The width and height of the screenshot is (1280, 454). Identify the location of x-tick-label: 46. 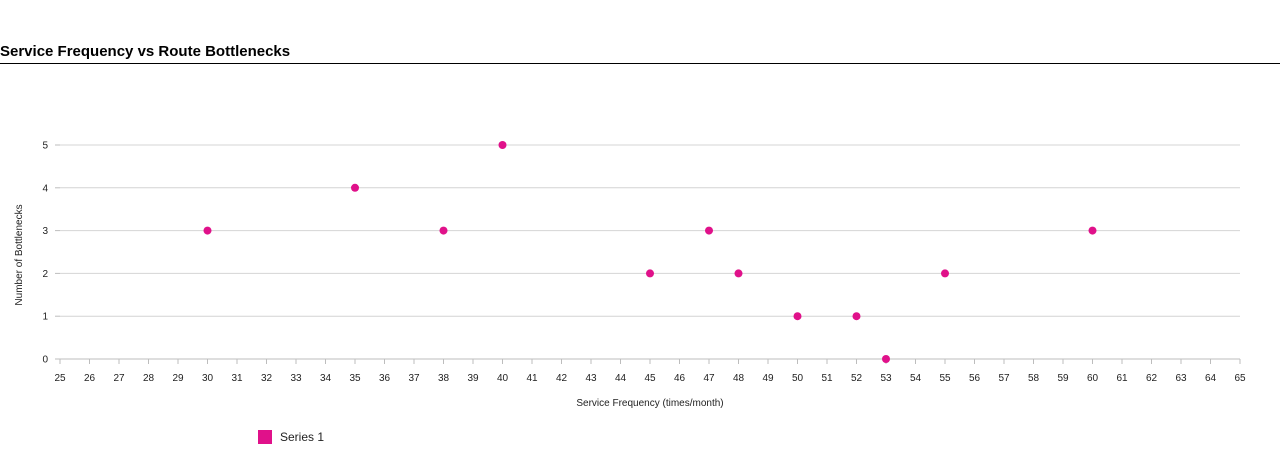
(680, 378).